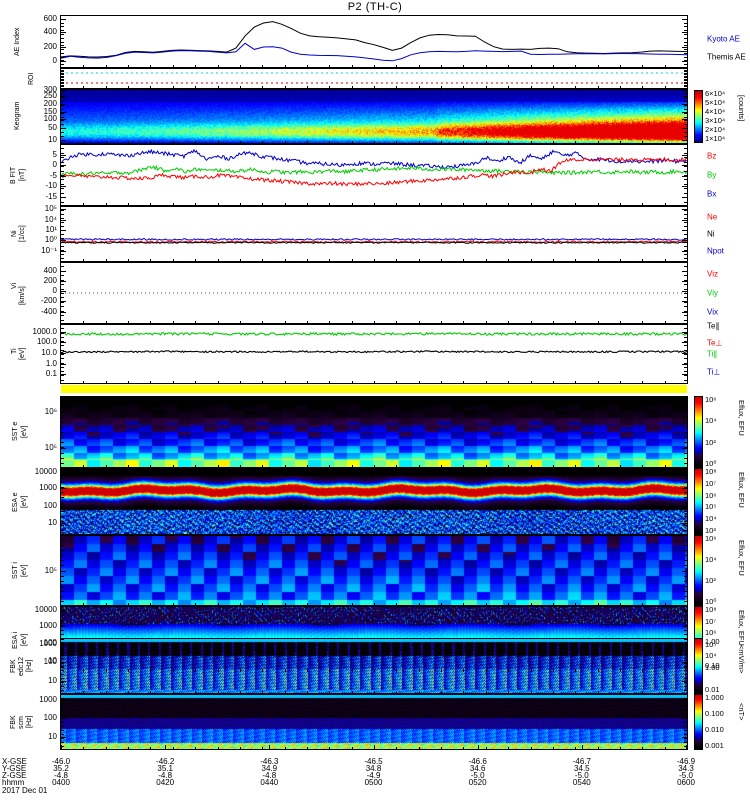 This screenshot has height=800, width=750. I want to click on footer-row-label-1: Y-GSE, so click(14, 768).